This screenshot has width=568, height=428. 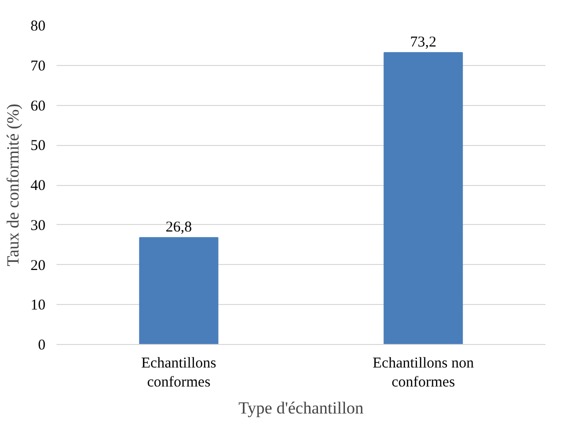 I want to click on data-label: 26,8, so click(x=179, y=228).